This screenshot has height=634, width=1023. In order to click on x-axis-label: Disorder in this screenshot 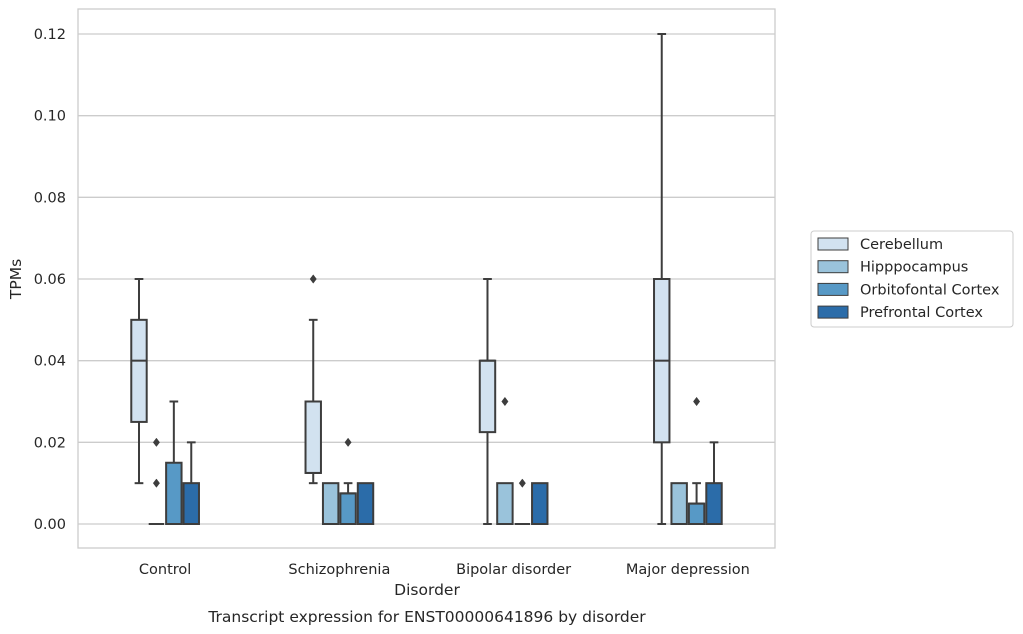, I will do `click(427, 590)`.